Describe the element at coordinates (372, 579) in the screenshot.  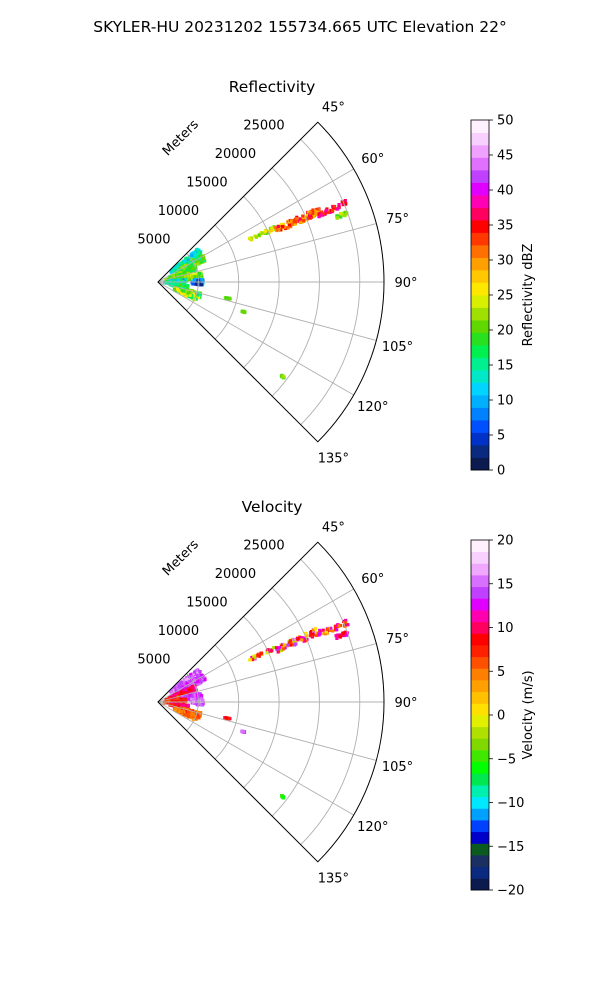
I see `azimuth-tick-label: 60°` at that location.